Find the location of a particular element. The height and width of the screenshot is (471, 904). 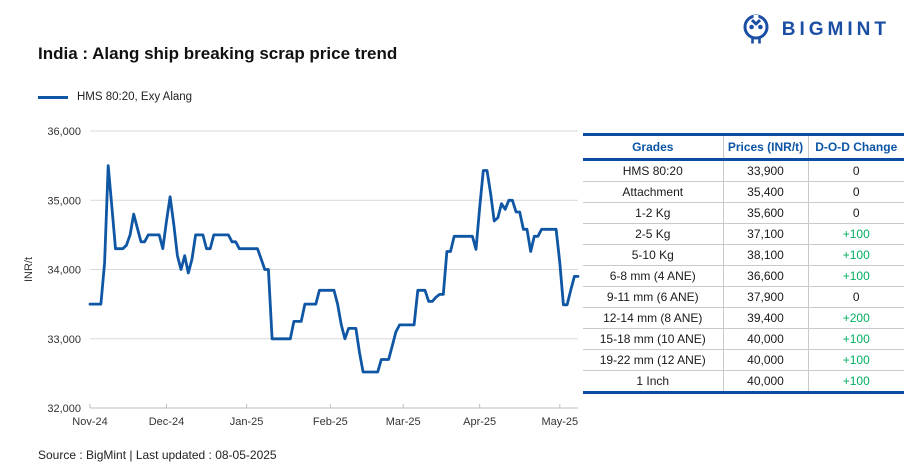

grade-cell: 6-8 mm (4 ANE) is located at coordinates (653, 276).